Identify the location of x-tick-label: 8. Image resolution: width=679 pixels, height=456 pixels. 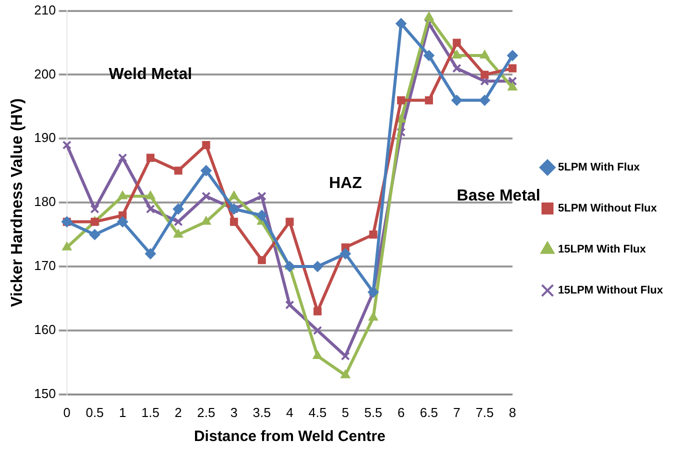
(512, 412).